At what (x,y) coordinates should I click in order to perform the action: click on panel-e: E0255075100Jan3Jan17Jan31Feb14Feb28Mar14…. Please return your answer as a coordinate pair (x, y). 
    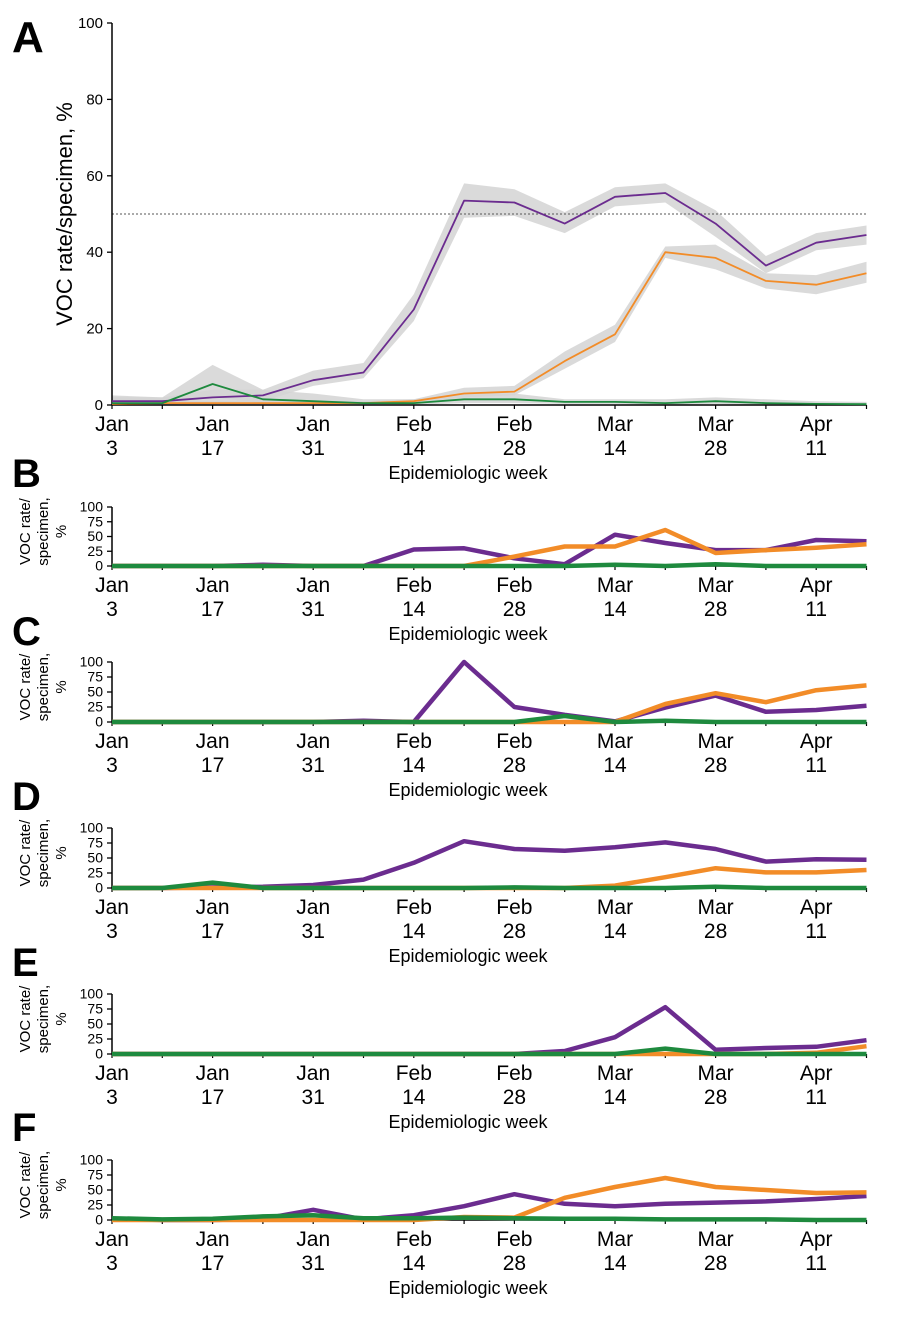
    Looking at the image, I should click on (440, 1036).